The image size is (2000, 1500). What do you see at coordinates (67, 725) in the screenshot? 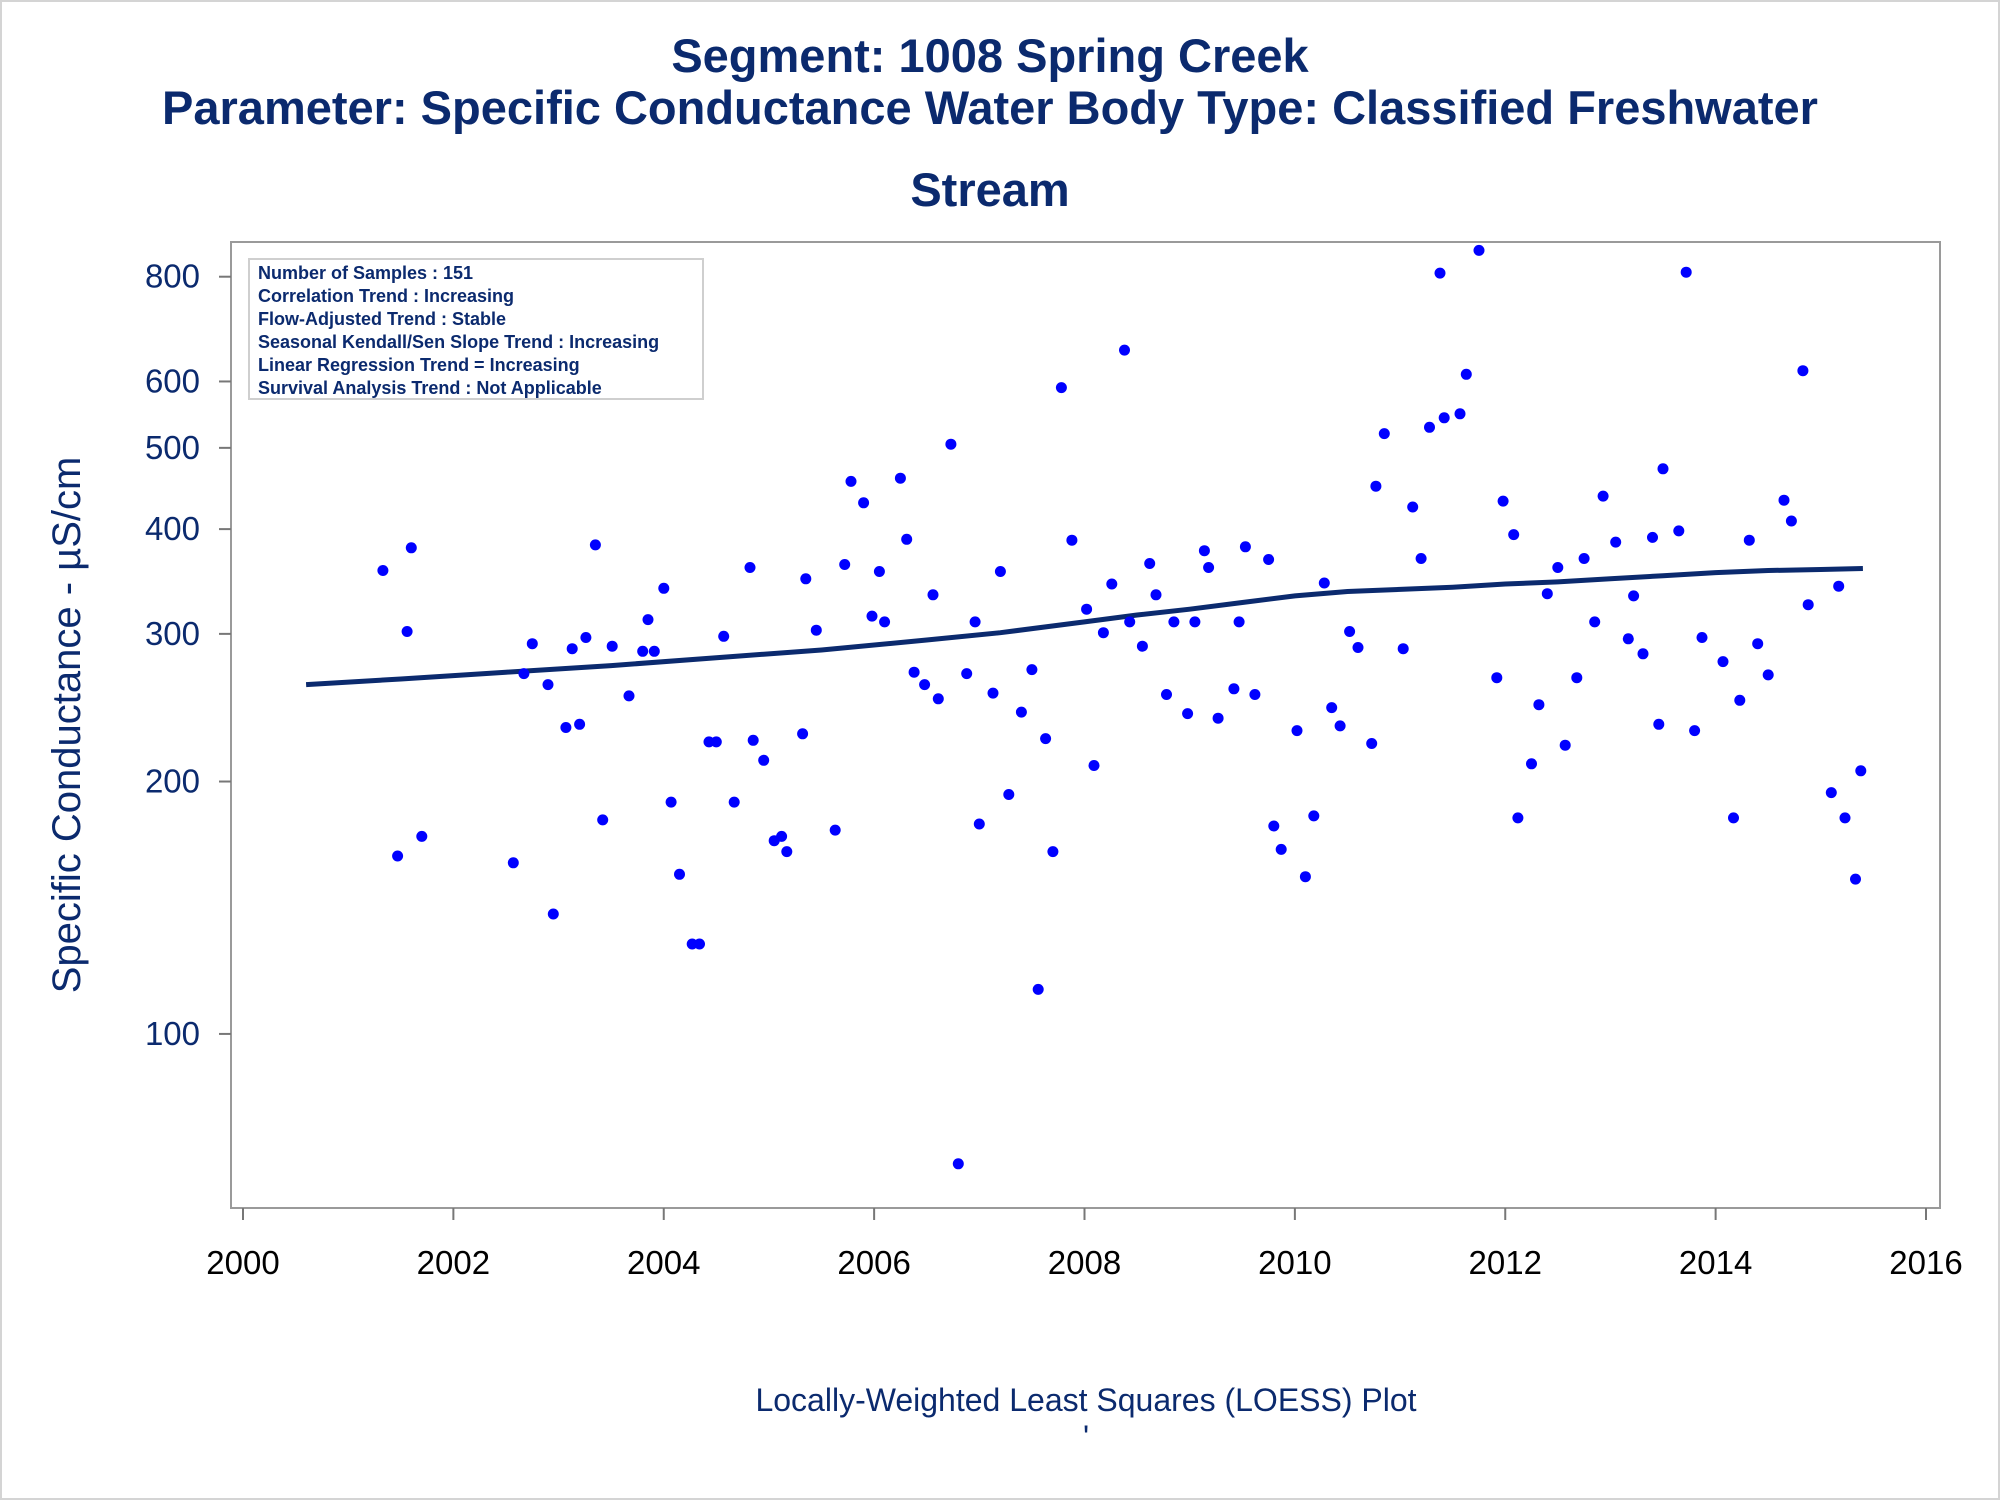
I see `y-axis-title: Specific Conductance - µS/cm` at bounding box center [67, 725].